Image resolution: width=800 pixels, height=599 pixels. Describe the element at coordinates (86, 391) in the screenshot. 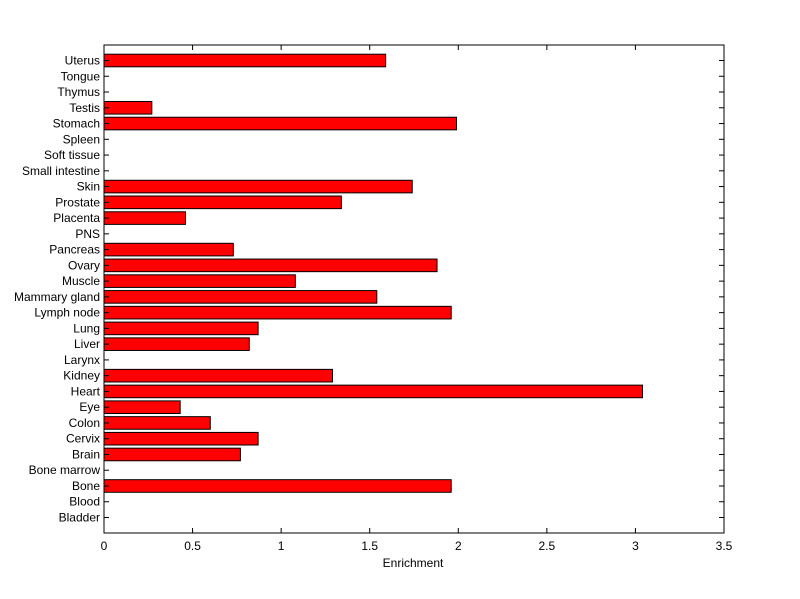

I see `y-tick-label-heart: Heart` at that location.